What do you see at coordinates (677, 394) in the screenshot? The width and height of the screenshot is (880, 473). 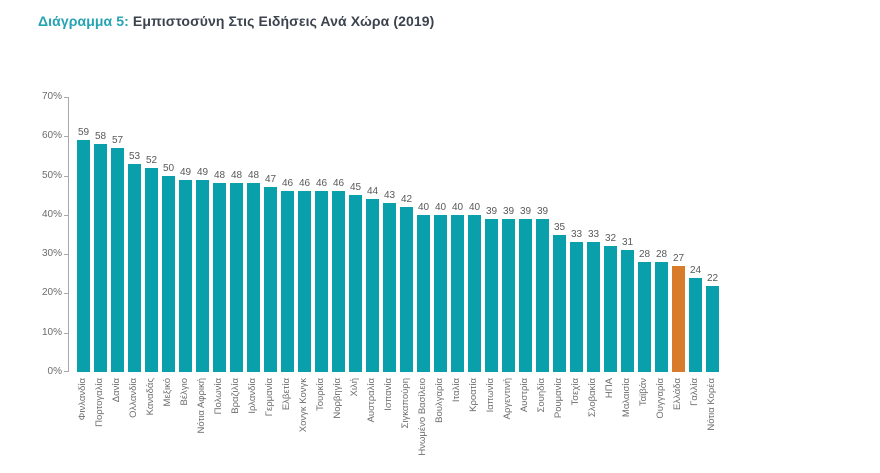 I see `x-tick-label: Ελλάδα` at bounding box center [677, 394].